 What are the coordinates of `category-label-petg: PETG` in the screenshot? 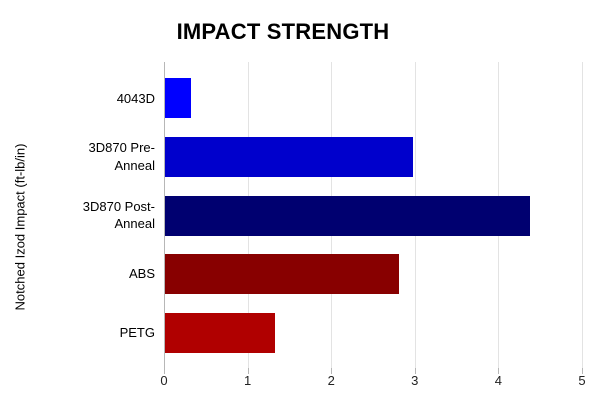 It's located at (137, 332).